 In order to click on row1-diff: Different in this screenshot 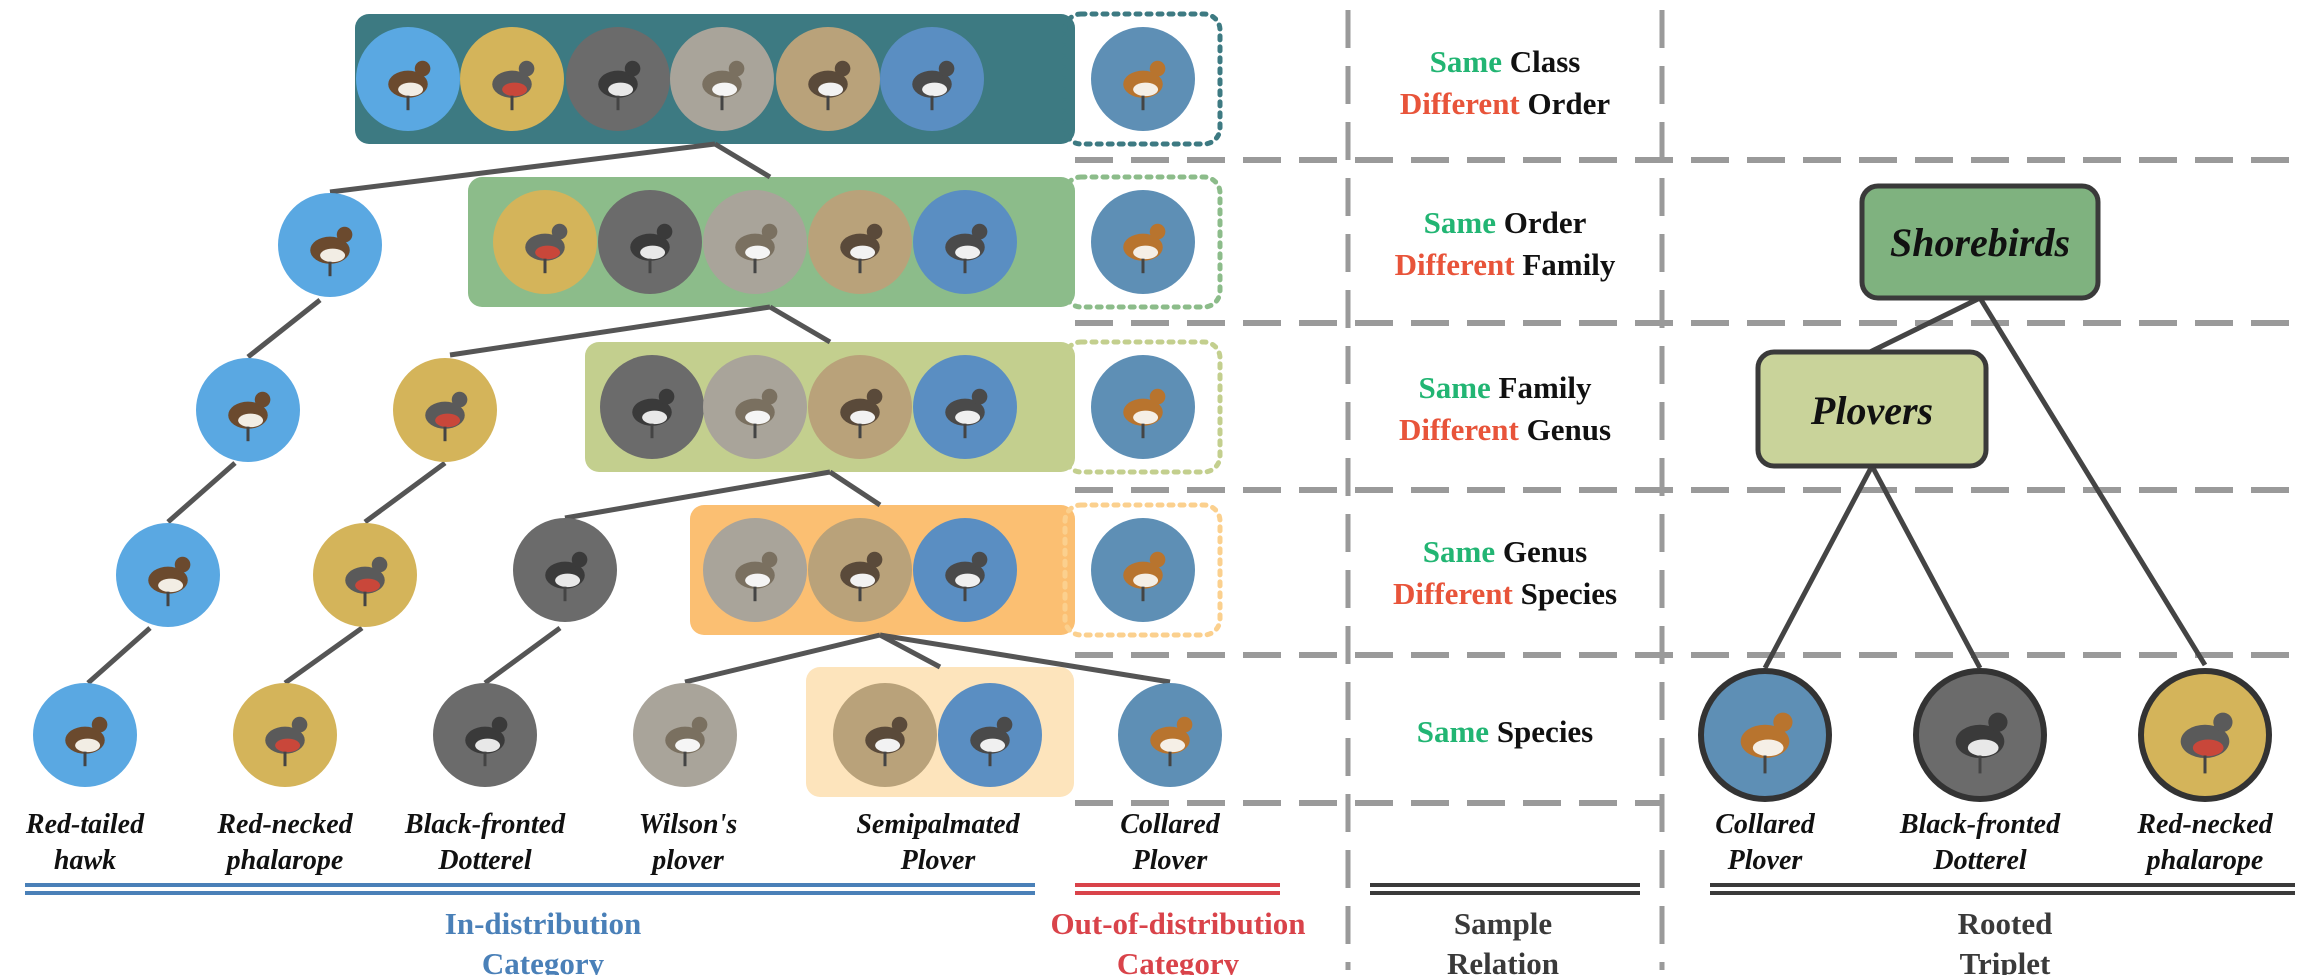, I will do `click(1460, 103)`.